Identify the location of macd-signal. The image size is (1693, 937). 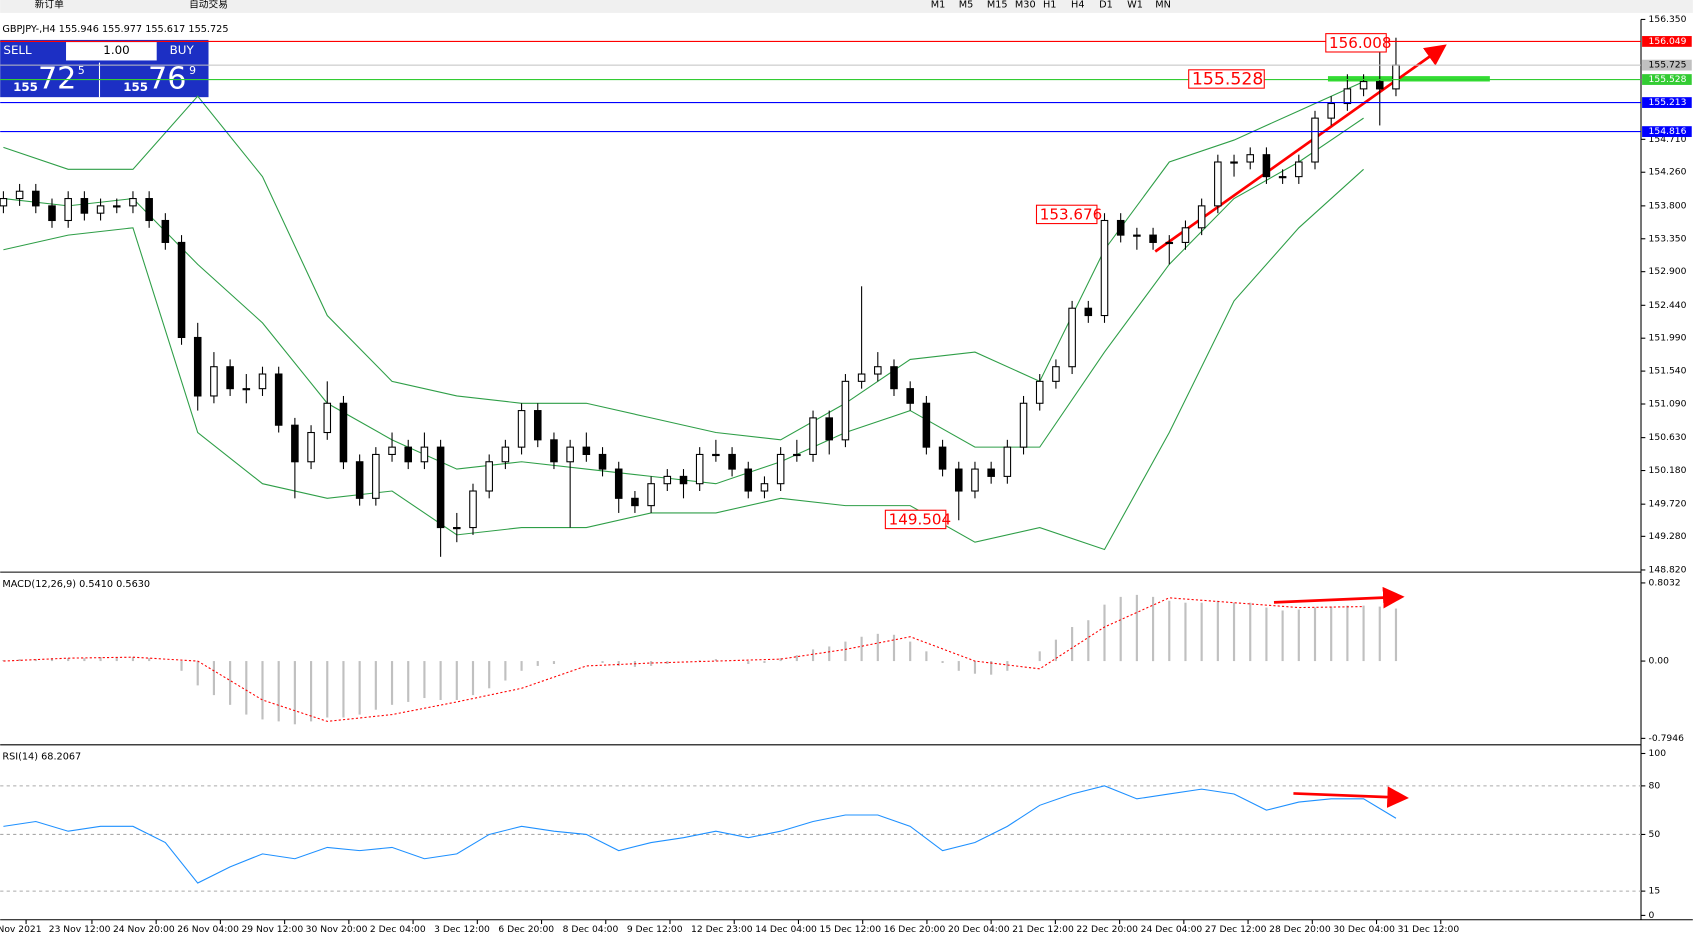
(683, 659).